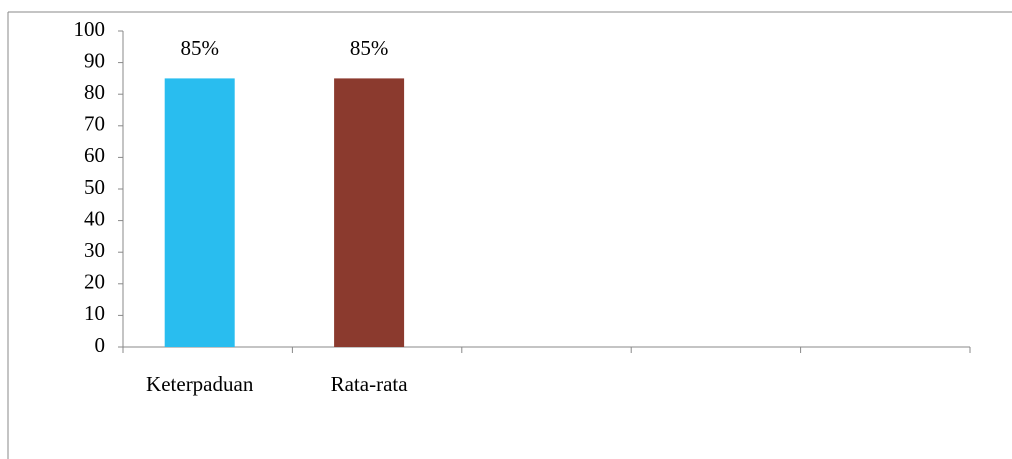  I want to click on y-tick-label: 80, so click(94, 92).